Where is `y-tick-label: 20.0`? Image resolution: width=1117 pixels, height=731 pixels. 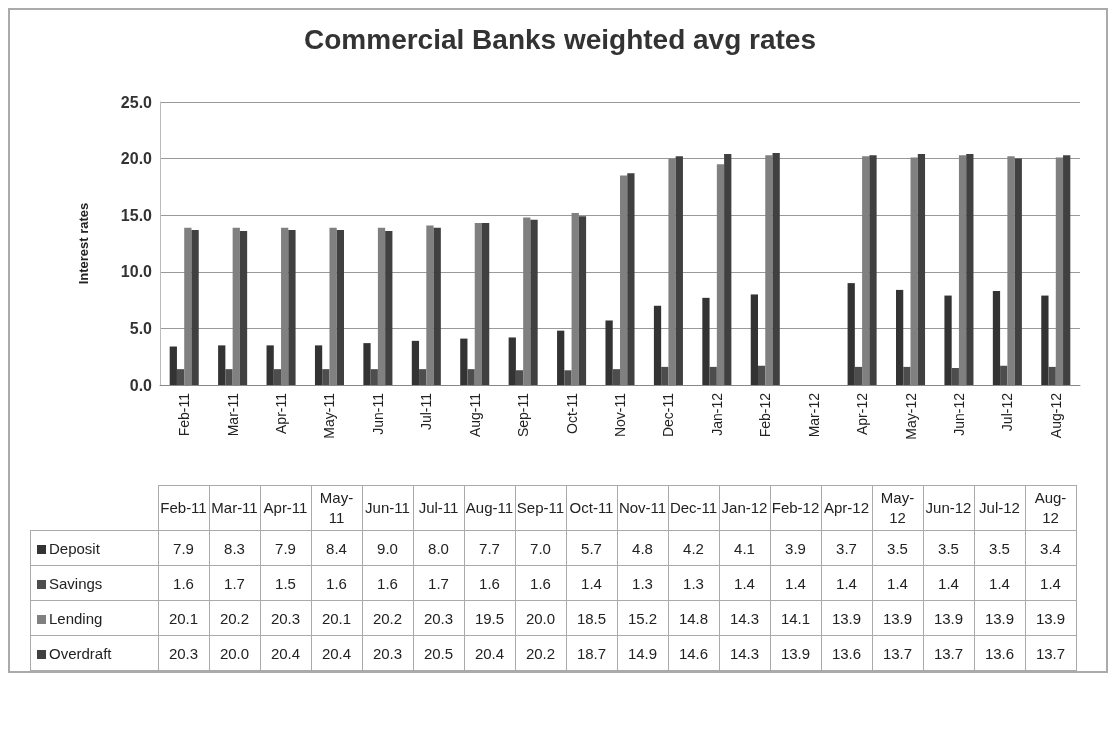
y-tick-label: 20.0 is located at coordinates (136, 159).